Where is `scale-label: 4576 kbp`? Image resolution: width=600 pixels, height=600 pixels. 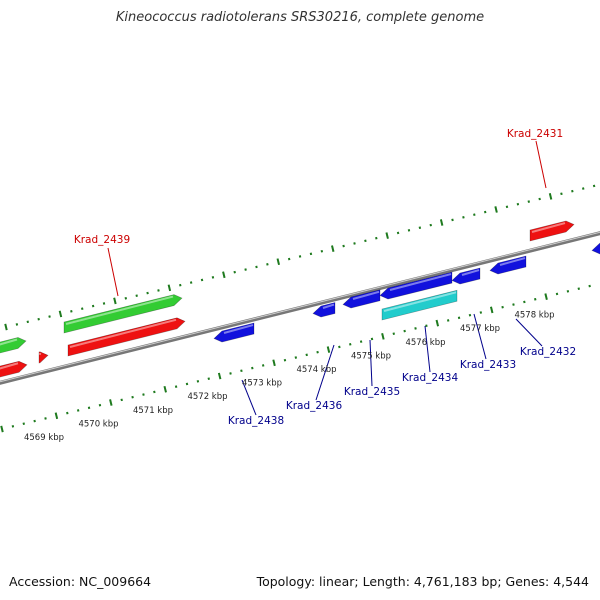
scale-label: 4576 kbp is located at coordinates (425, 343).